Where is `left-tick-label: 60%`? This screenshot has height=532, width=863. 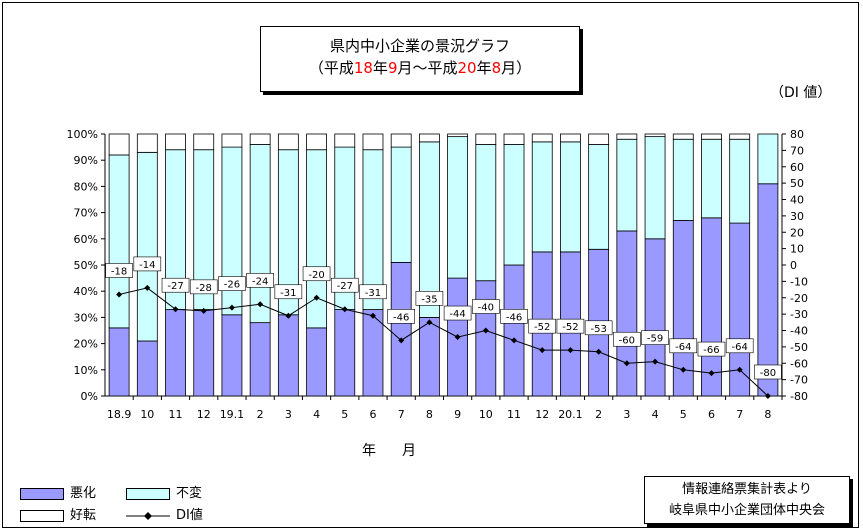
left-tick-label: 60% is located at coordinates (86, 239).